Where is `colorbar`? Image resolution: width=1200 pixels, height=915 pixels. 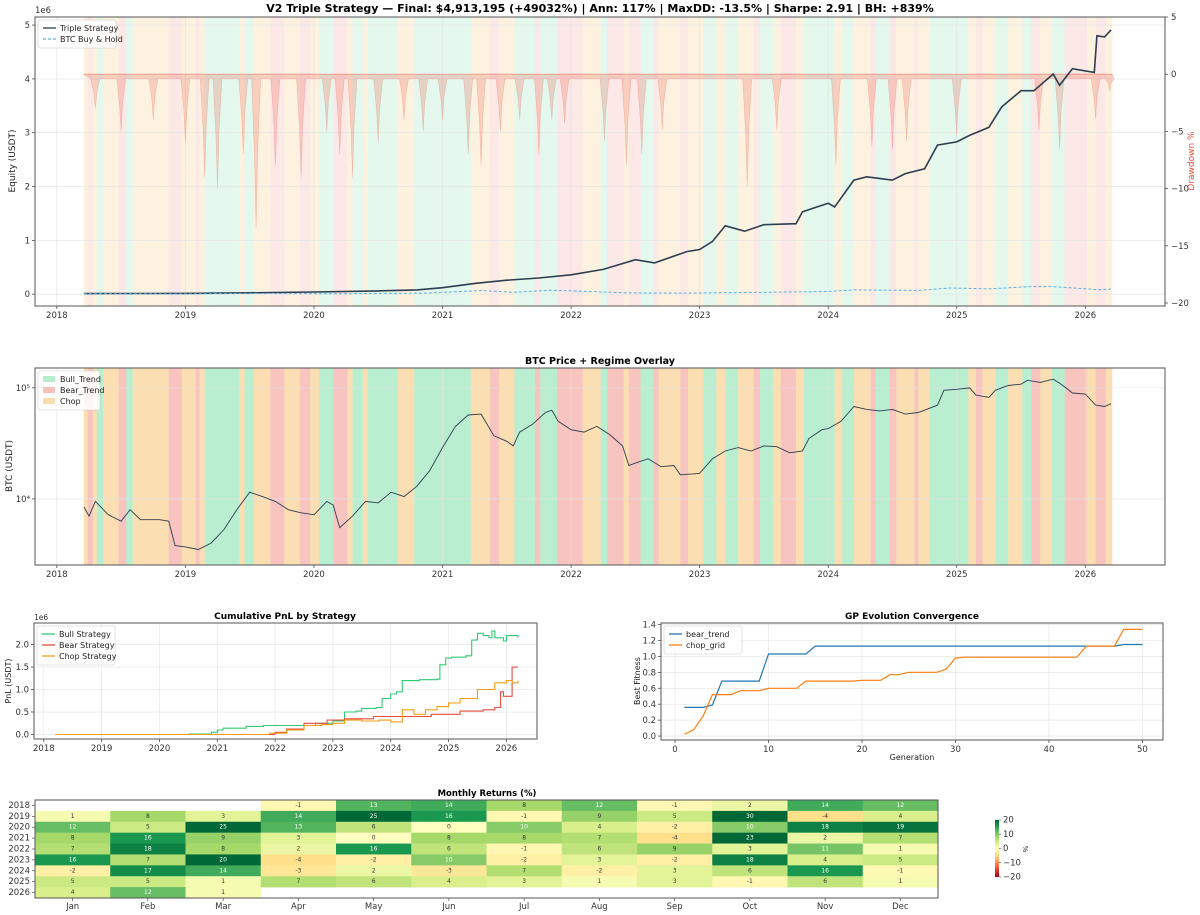 colorbar is located at coordinates (997, 848).